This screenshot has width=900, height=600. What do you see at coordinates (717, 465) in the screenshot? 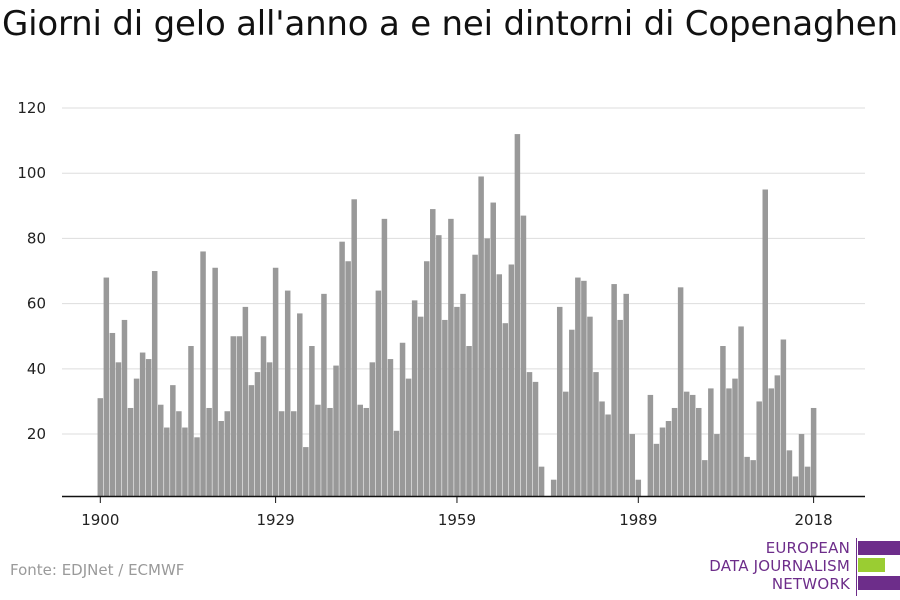
I see `bar-2002` at bounding box center [717, 465].